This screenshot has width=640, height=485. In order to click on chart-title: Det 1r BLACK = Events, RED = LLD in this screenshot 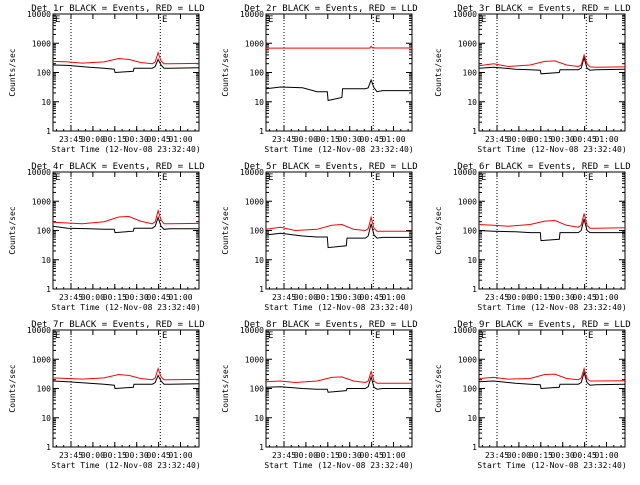, I will do `click(117, 9)`.